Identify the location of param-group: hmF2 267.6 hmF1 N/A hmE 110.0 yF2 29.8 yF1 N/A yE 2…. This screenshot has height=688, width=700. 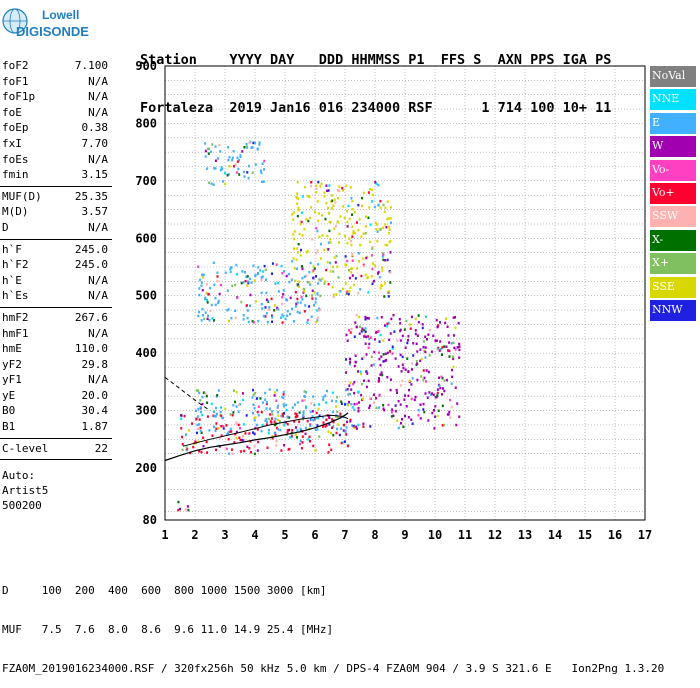
(56, 373).